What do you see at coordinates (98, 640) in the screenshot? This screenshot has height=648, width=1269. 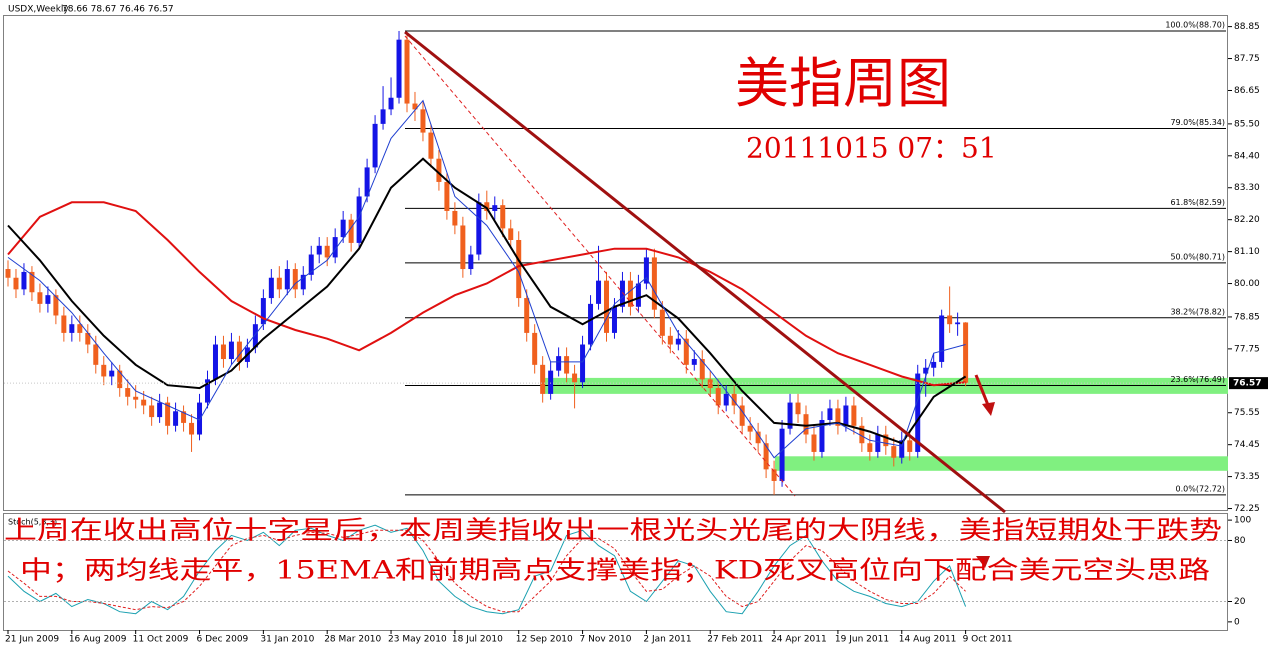 I see `x-tick-label: 16 Aug 2009` at bounding box center [98, 640].